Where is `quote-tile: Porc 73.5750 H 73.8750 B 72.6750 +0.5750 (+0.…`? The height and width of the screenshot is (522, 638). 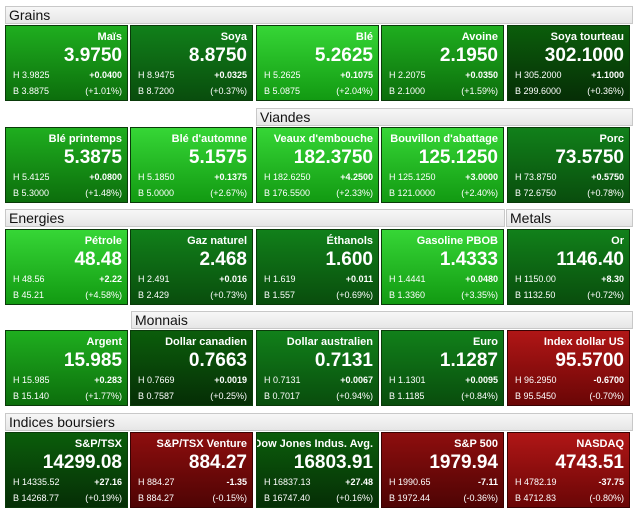 quote-tile: Porc 73.5750 H 73.8750 B 72.6750 +0.5750 (+0.… is located at coordinates (568, 165).